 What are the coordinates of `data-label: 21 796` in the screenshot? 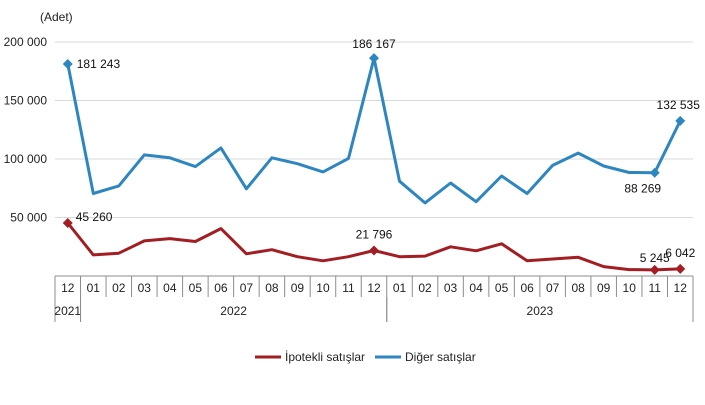 It's located at (374, 234).